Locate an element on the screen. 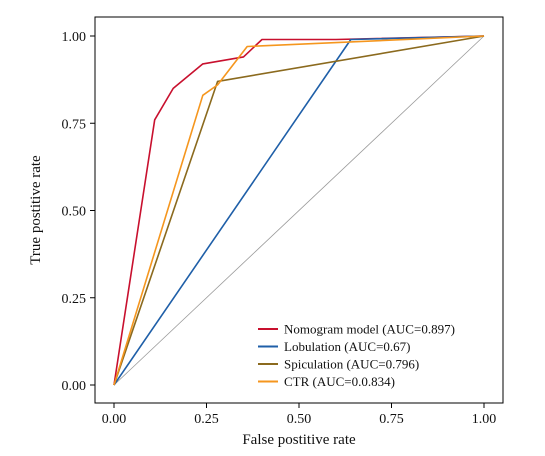 Image resolution: width=545 pixels, height=456 pixels. legend-box is located at coordinates (376, 357).